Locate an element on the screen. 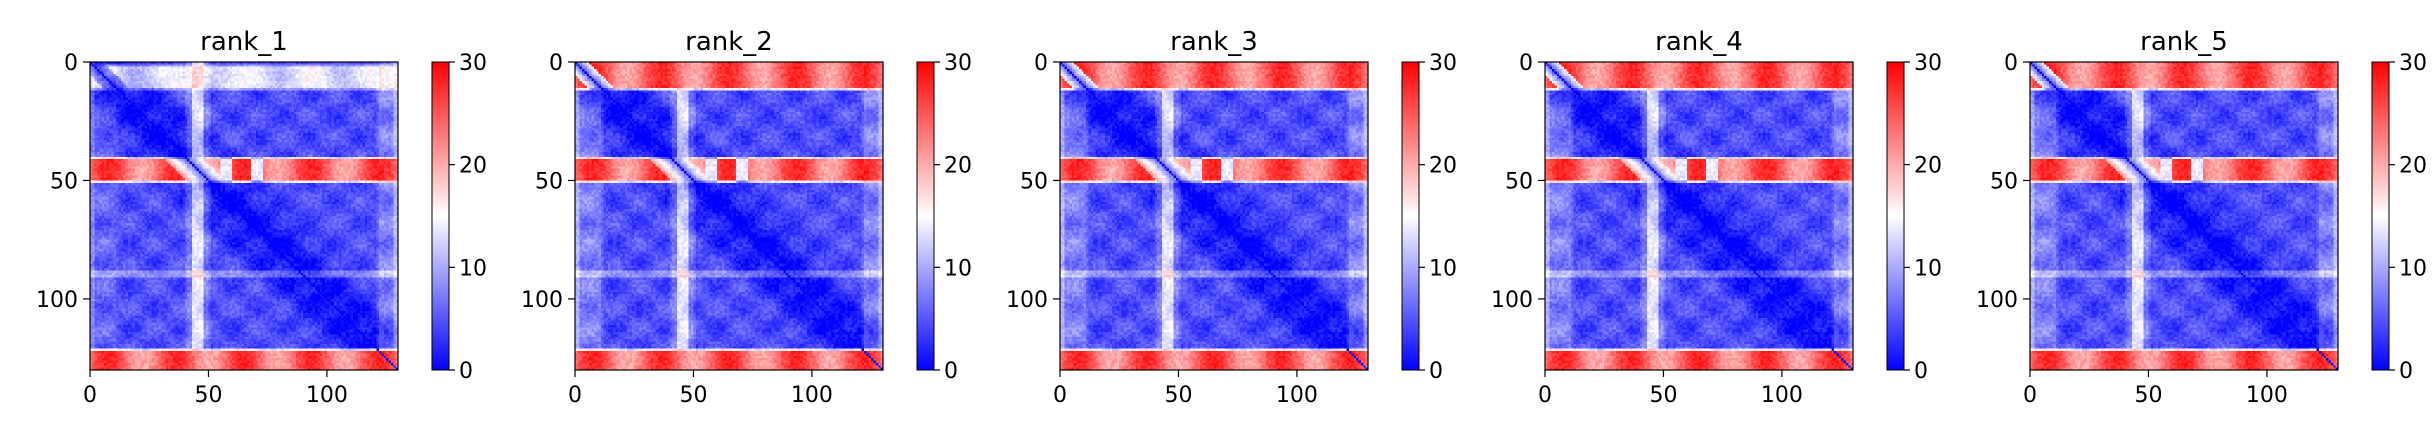  subplot-title: rank_1 is located at coordinates (244, 42).